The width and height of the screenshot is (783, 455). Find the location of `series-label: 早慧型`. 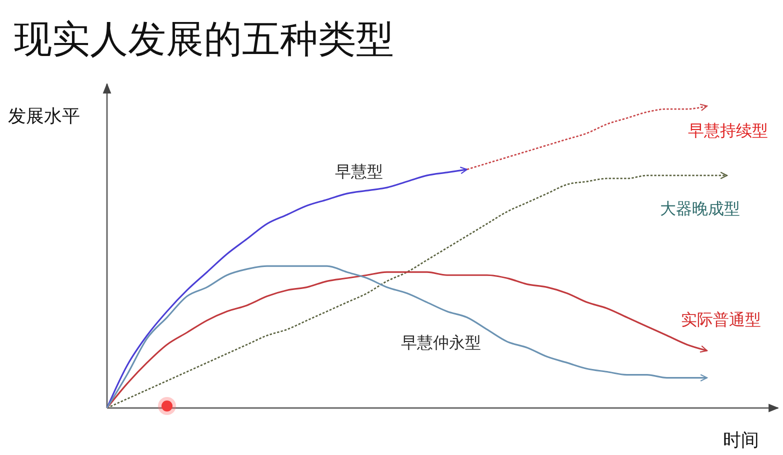

series-label: 早慧型 is located at coordinates (359, 171).